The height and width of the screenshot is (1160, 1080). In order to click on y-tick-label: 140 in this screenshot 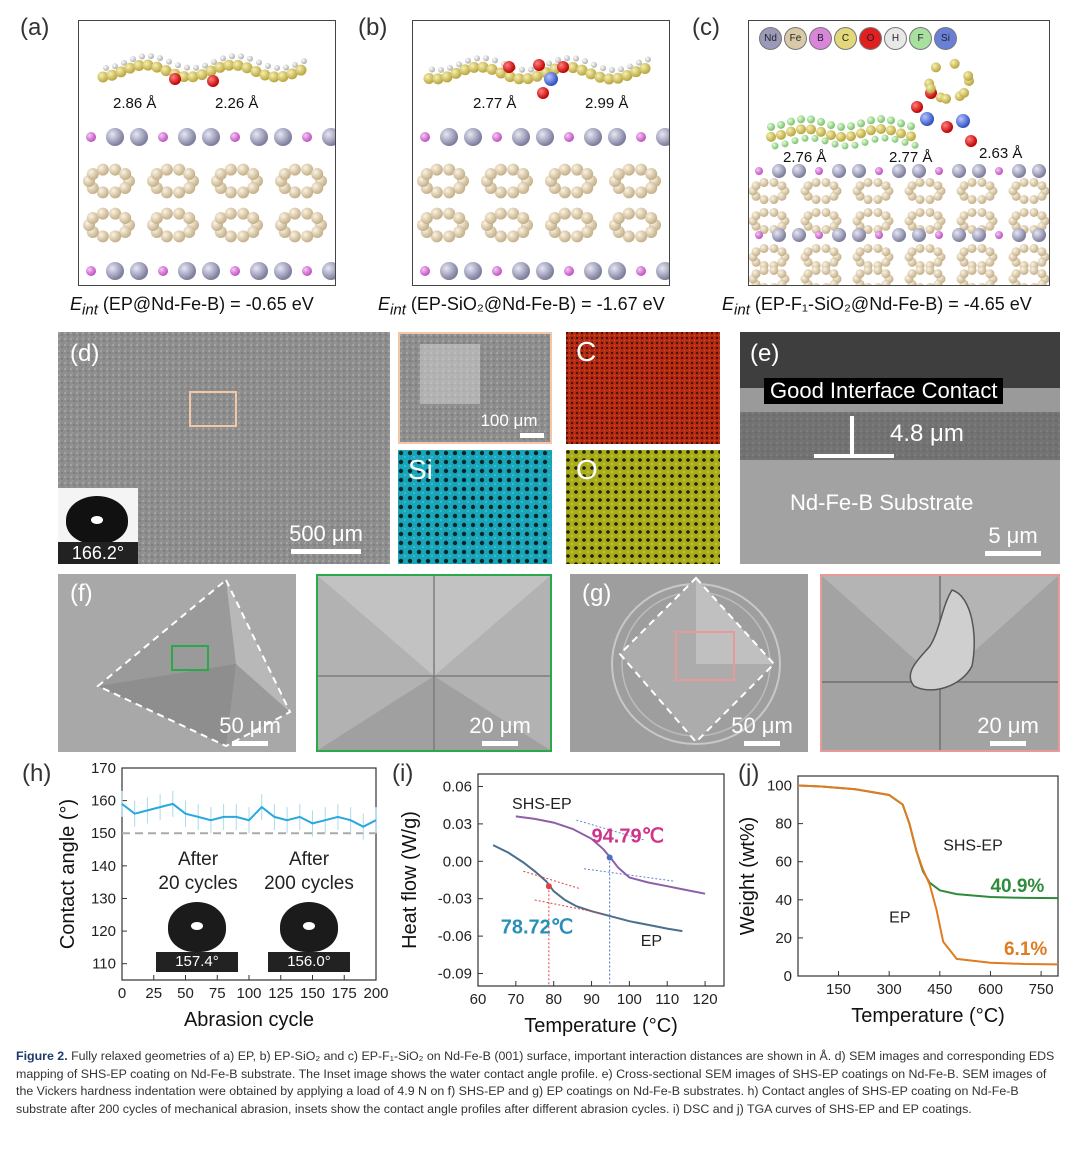, I will do `click(103, 866)`.